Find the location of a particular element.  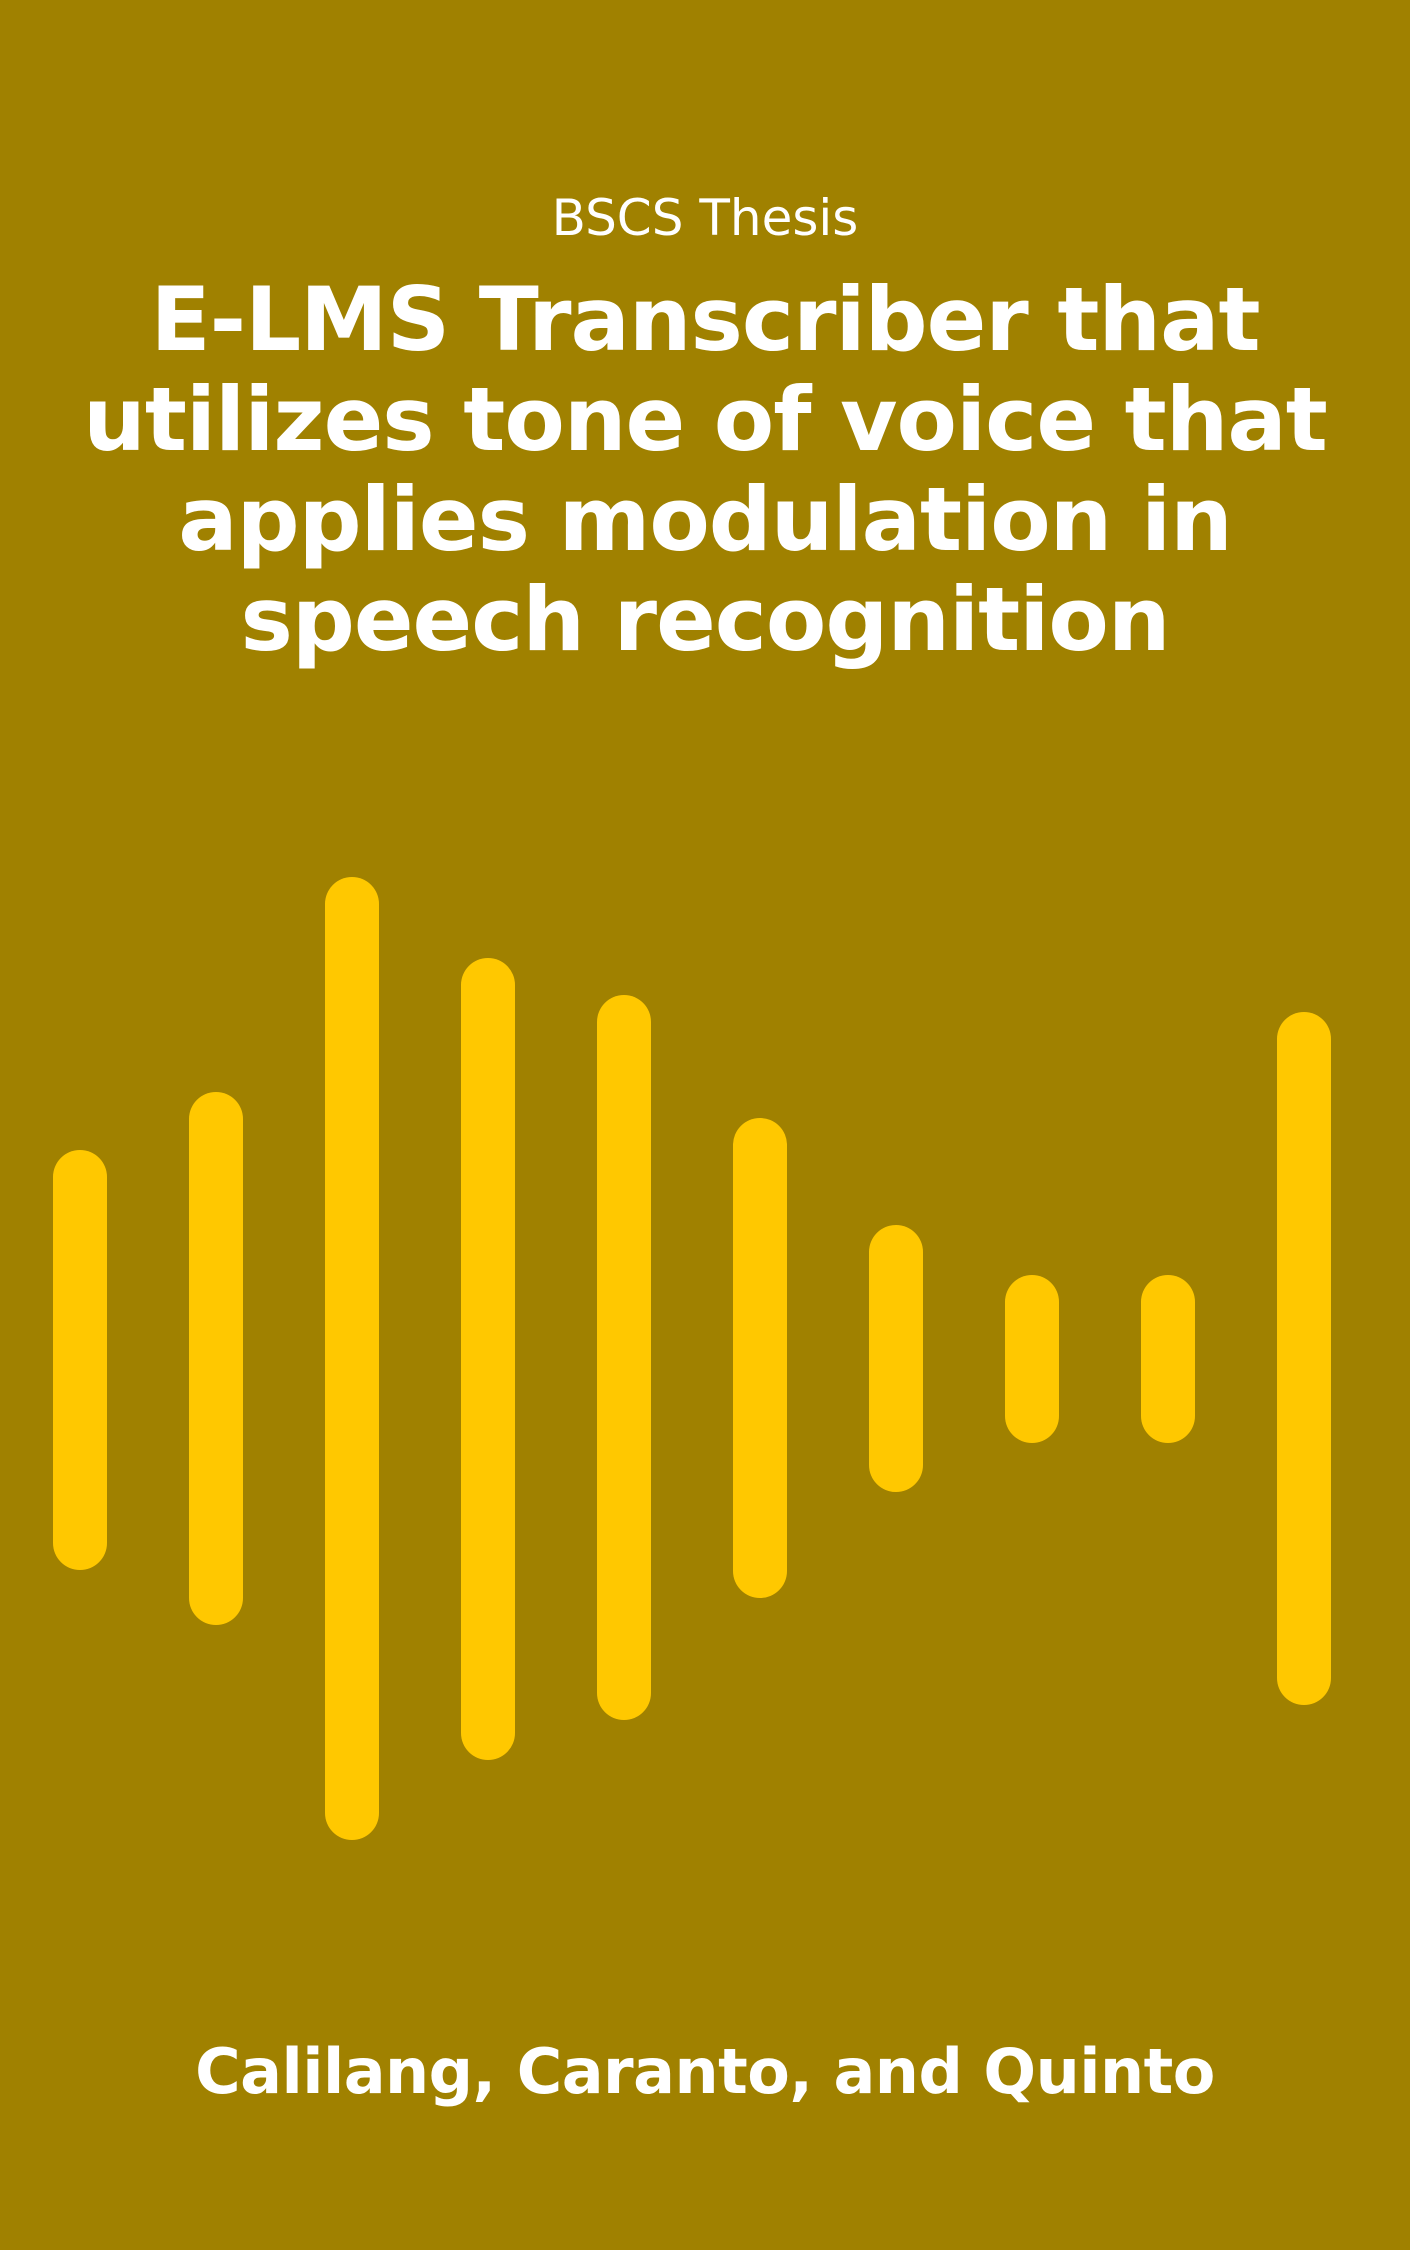

title-line: E-LMS Transcriber that is located at coordinates (705, 319).